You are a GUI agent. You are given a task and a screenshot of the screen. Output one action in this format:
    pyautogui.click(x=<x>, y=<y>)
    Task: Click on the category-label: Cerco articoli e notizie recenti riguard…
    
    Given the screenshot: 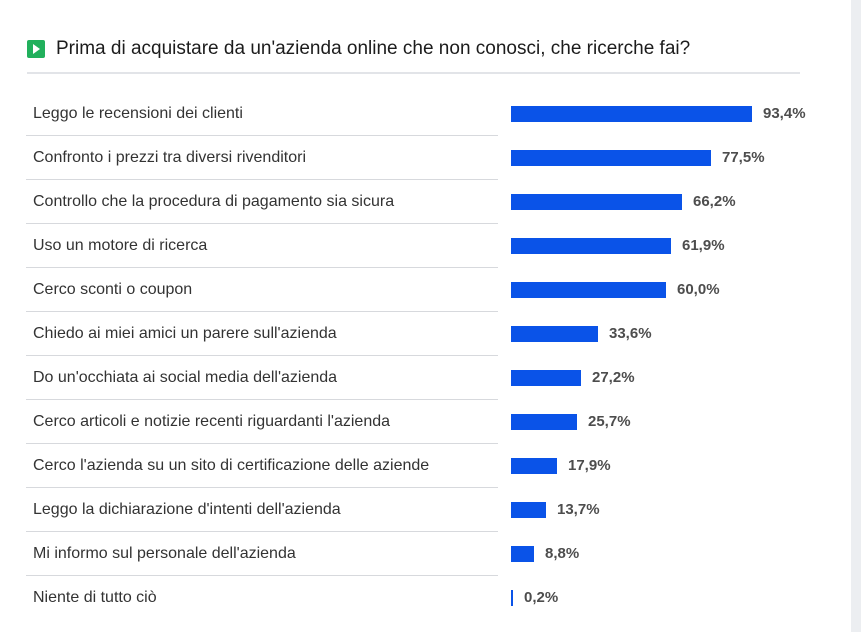 What is the action you would take?
    pyautogui.click(x=212, y=421)
    